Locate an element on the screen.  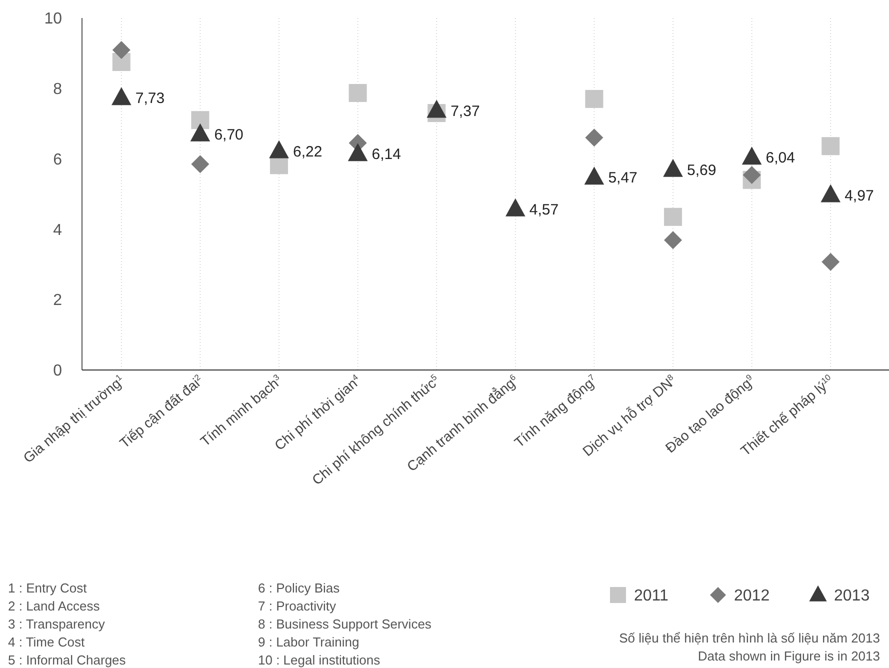
y-tick-label: 4 is located at coordinates (57, 230).